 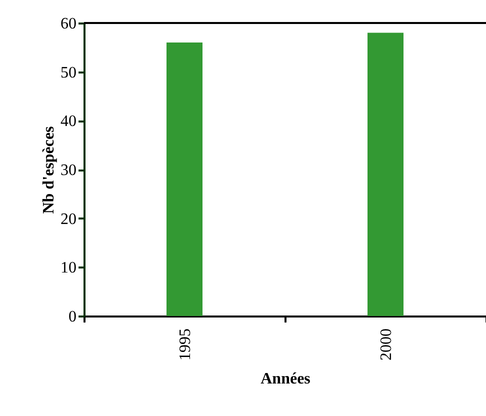 What do you see at coordinates (285, 379) in the screenshot?
I see `x-axis-title: Années` at bounding box center [285, 379].